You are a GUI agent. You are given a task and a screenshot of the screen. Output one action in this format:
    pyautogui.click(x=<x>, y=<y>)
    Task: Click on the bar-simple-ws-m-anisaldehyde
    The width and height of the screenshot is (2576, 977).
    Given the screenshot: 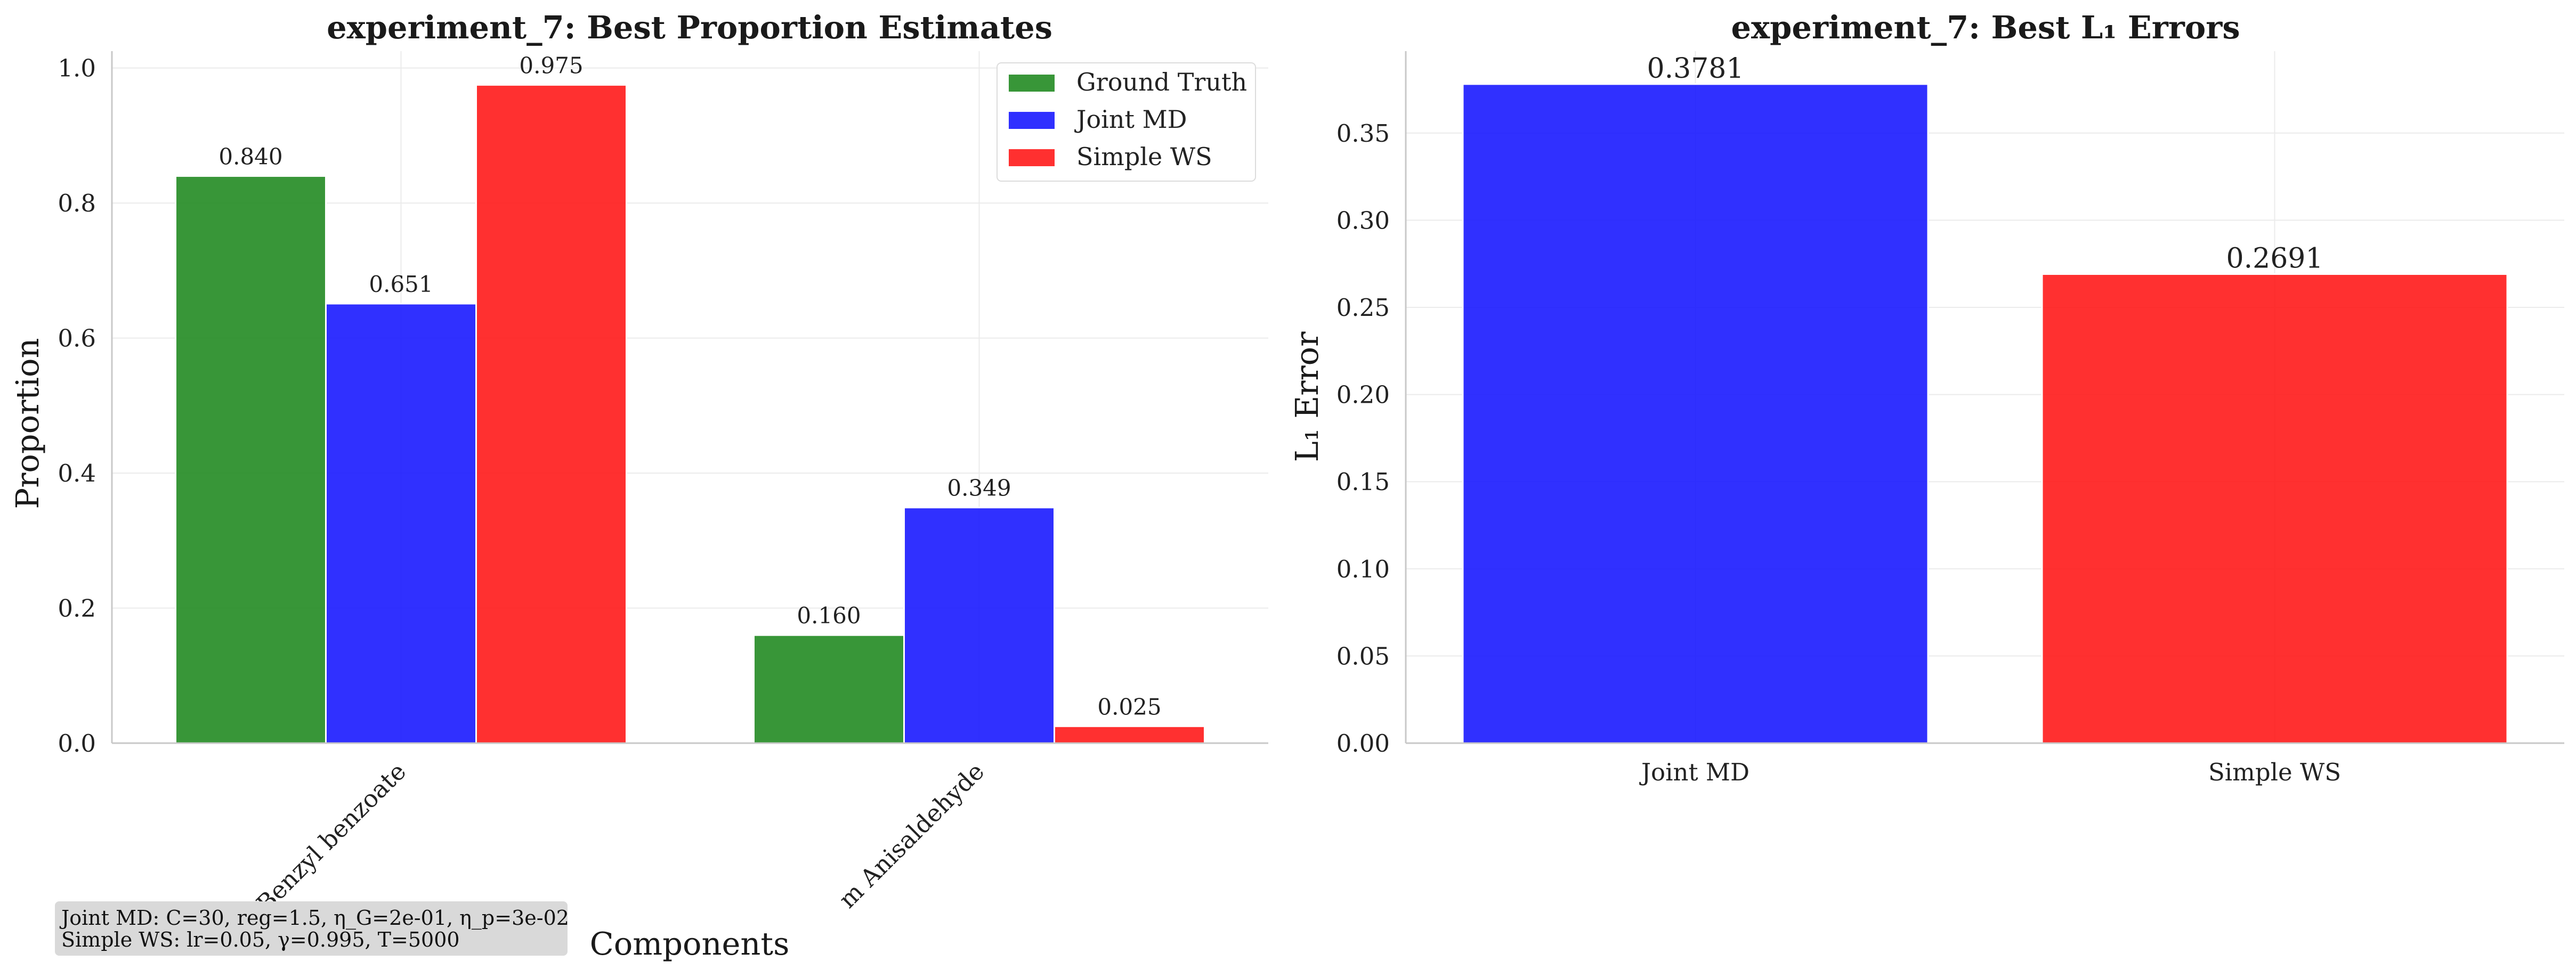 What is the action you would take?
    pyautogui.click(x=1129, y=734)
    